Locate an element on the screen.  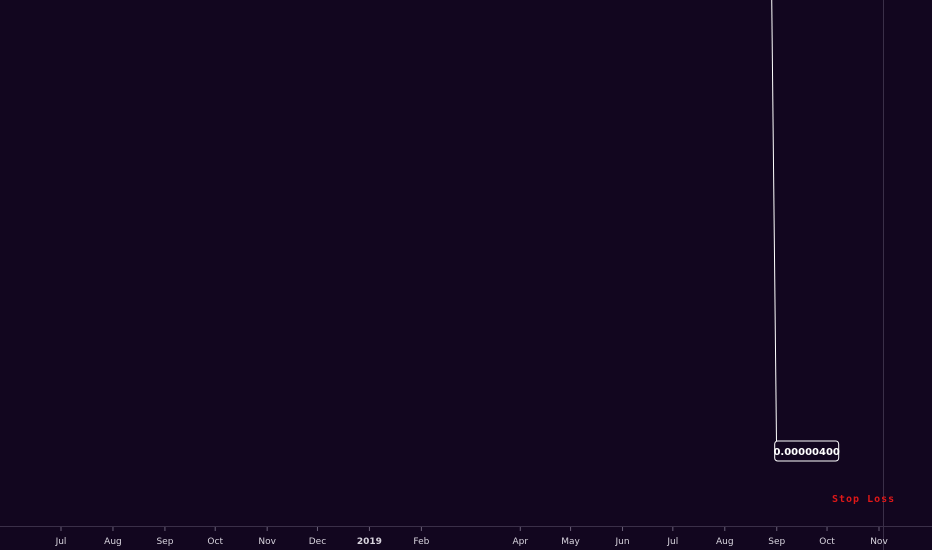
callout-pointer is located at coordinates (774, 231).